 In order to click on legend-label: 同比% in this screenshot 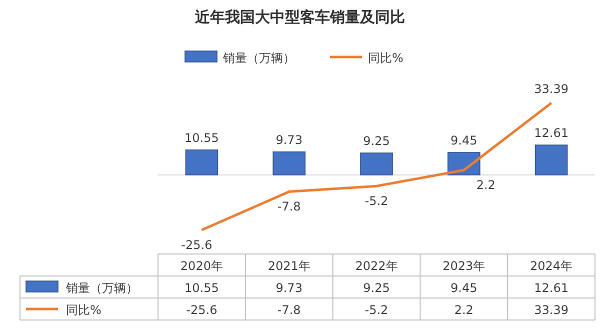, I will do `click(386, 58)`.